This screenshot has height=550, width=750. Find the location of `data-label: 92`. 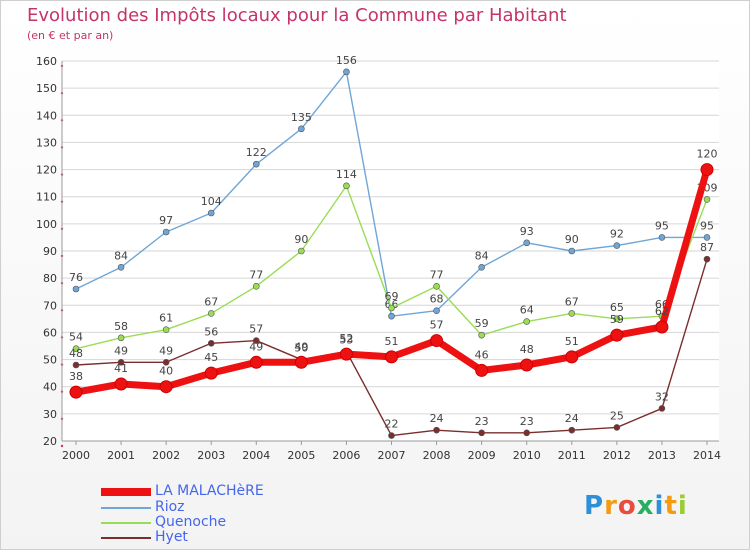

data-label: 92 is located at coordinates (617, 234).